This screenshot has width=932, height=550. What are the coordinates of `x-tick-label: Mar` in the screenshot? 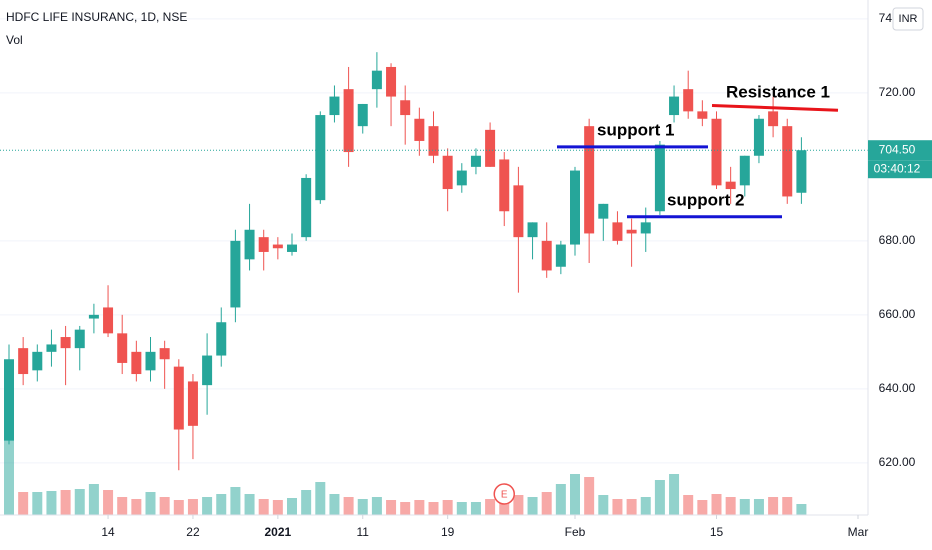 It's located at (858, 532).